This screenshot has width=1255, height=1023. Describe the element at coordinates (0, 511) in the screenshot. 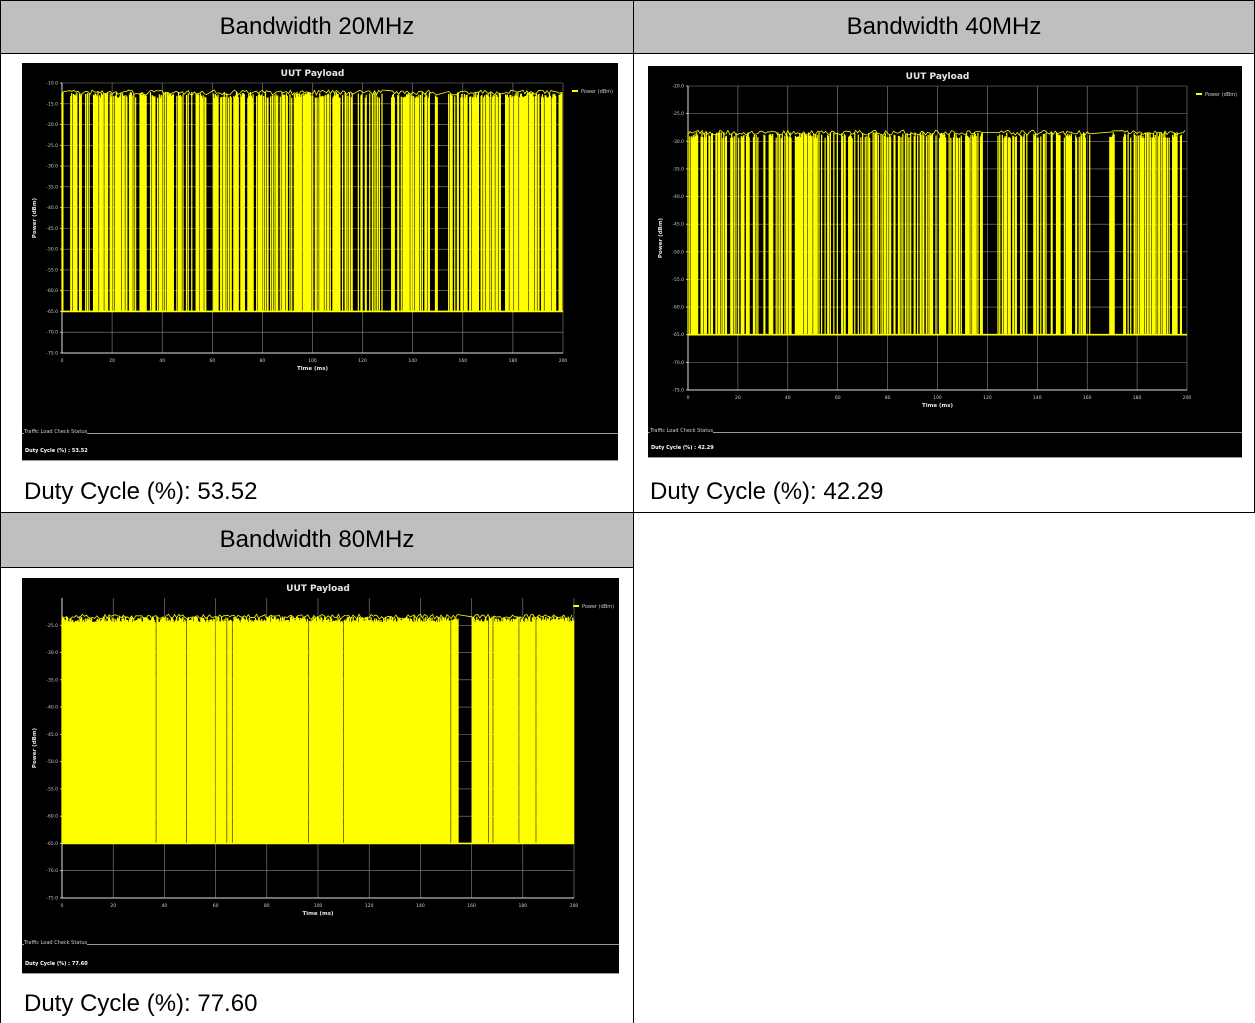

I see `table-border-left` at that location.